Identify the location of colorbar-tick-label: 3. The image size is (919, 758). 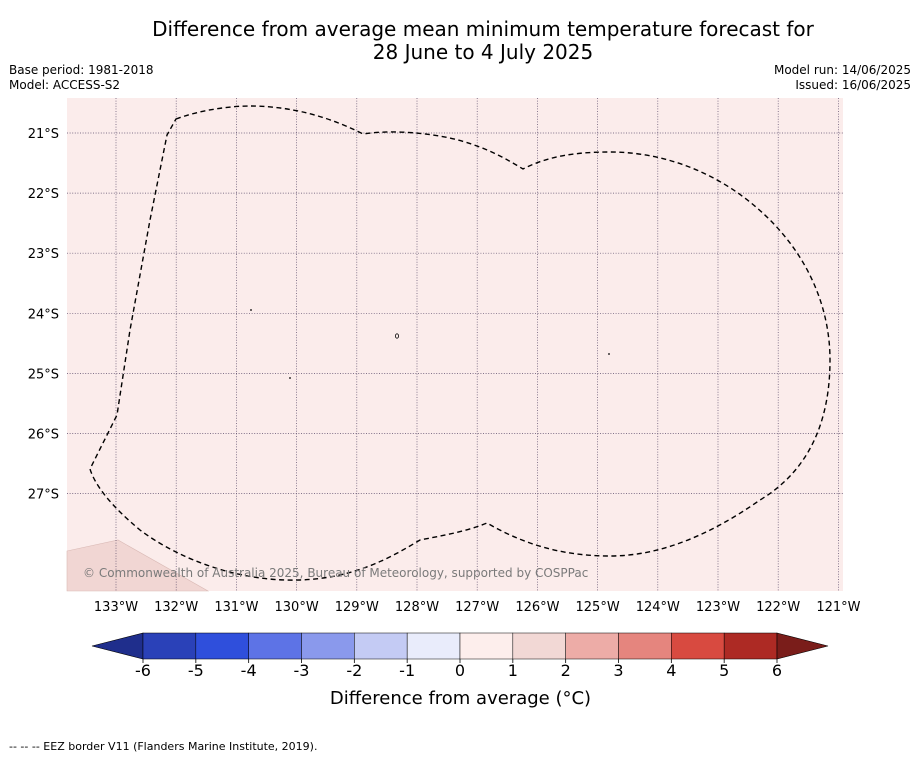
(618, 670).